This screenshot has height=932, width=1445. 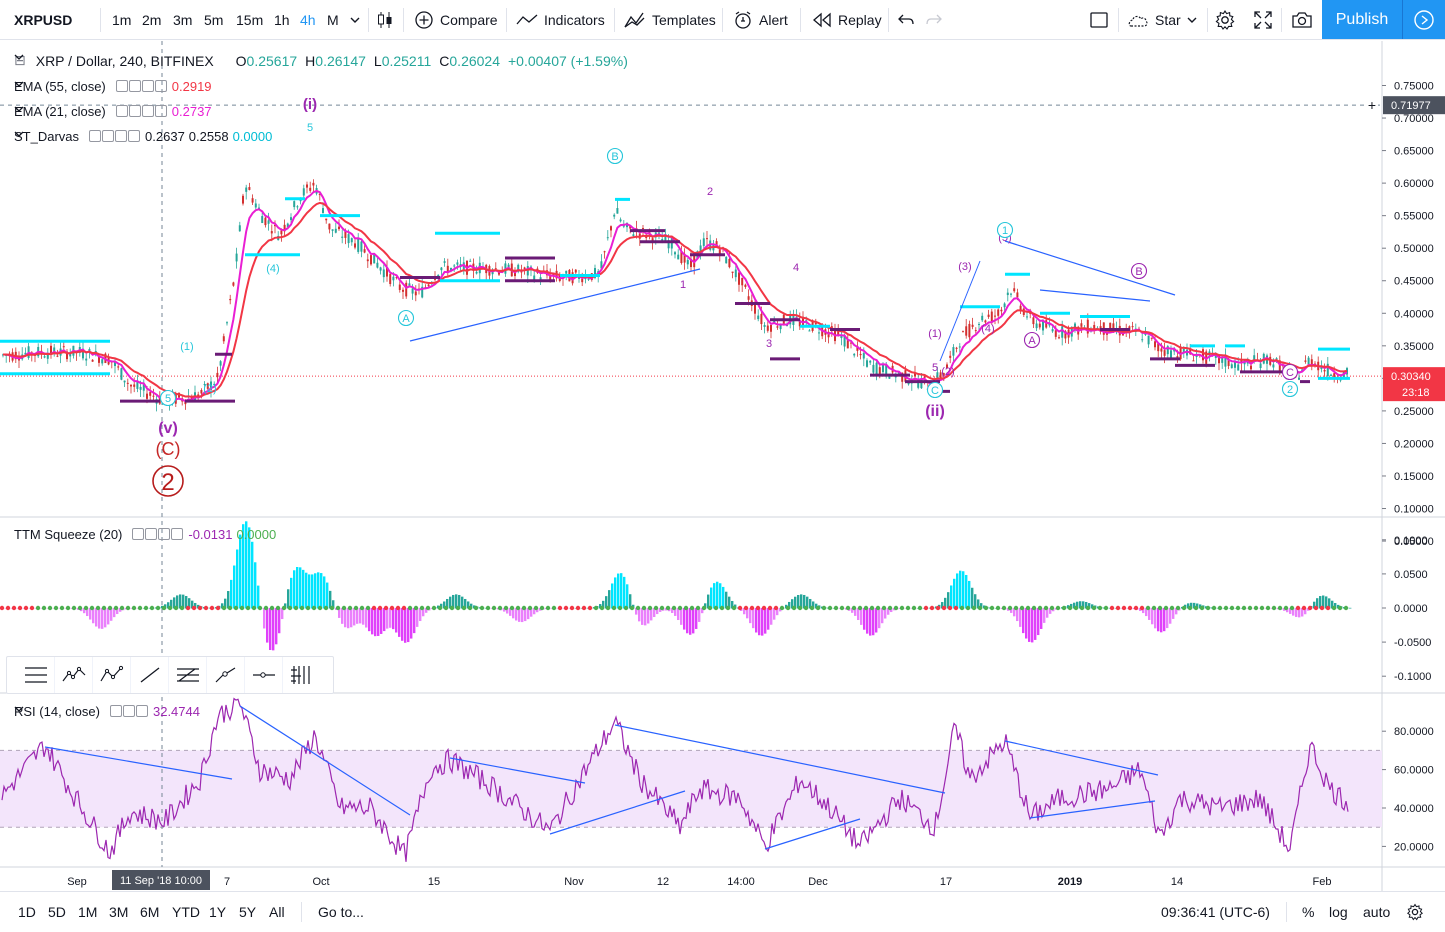 I want to click on star-button: Star, so click(x=1161, y=20).